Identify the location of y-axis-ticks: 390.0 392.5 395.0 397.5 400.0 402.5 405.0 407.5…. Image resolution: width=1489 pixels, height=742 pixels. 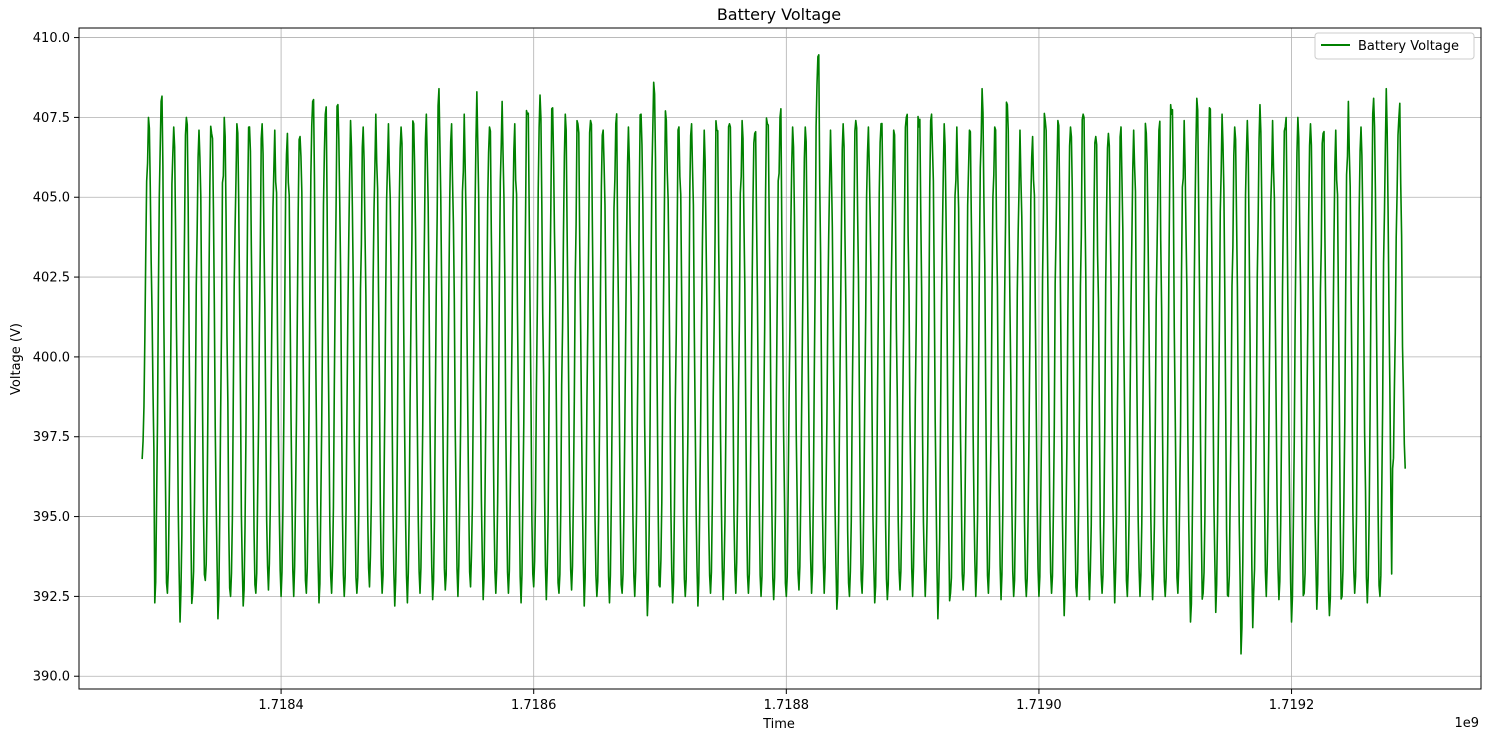
(56, 358).